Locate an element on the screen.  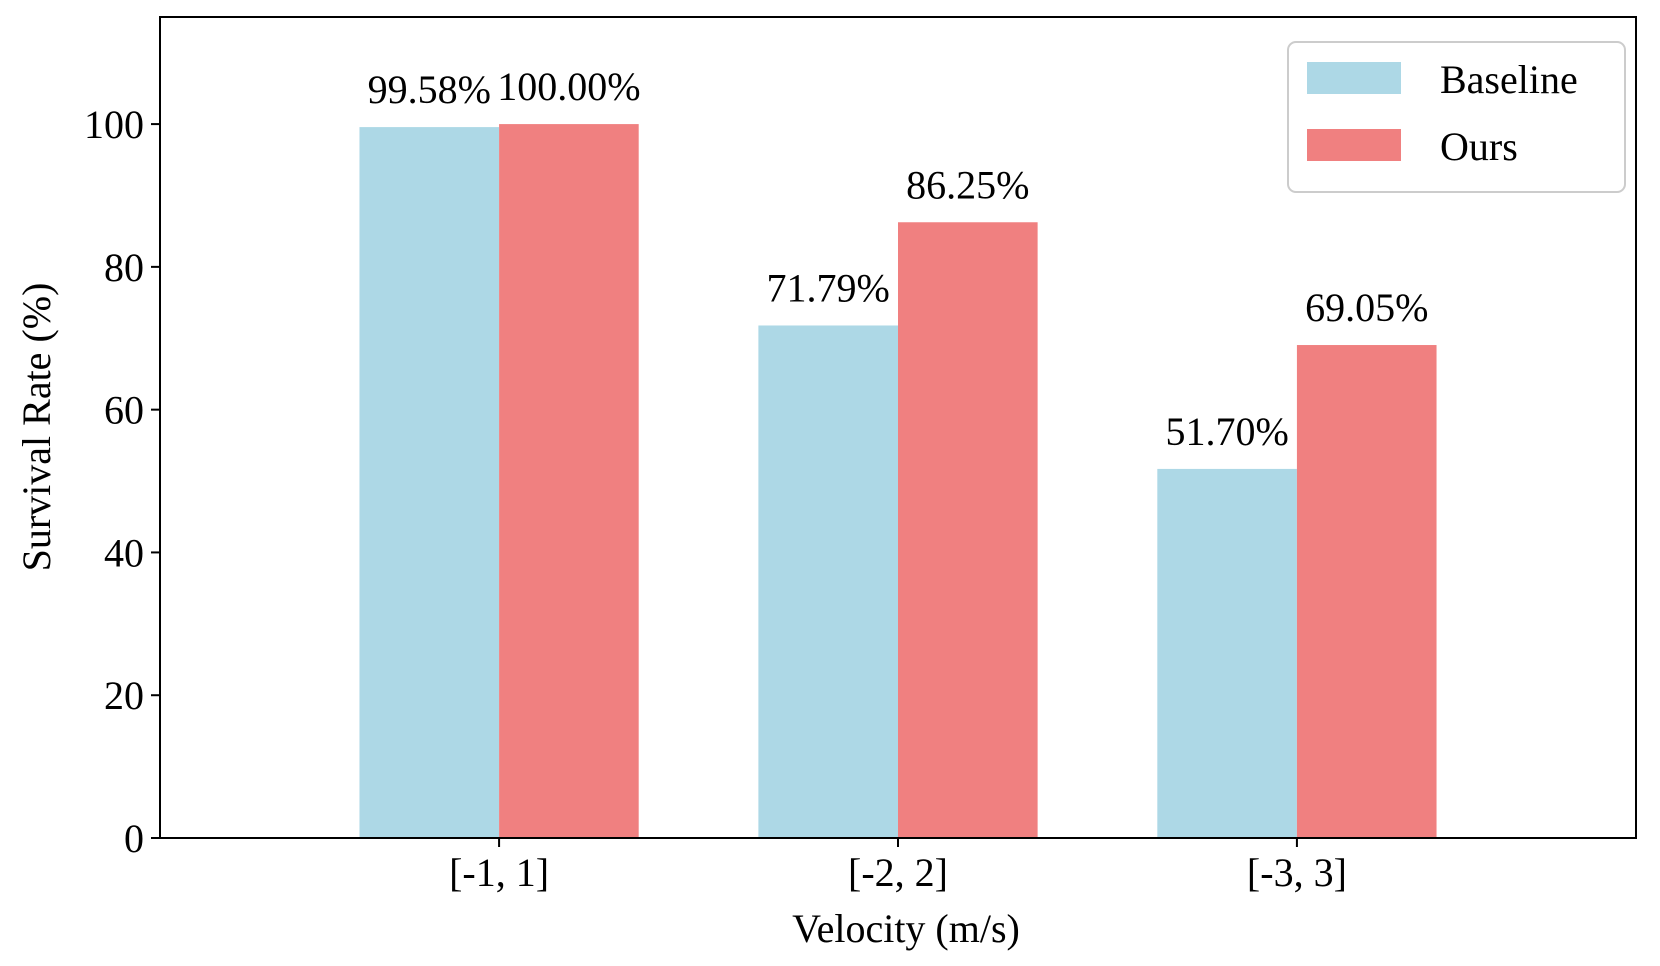
y-axis-ticks: 0 20 40 60 80 100 is located at coordinates (122, 481).